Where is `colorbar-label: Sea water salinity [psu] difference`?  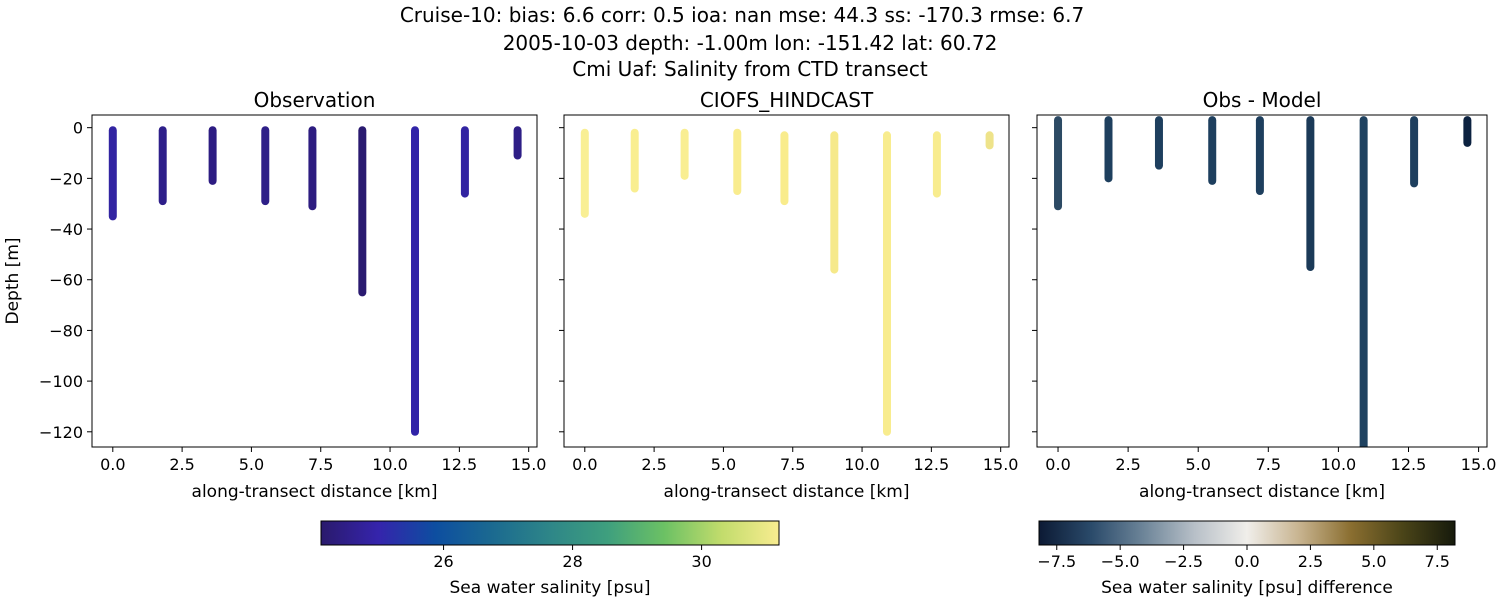 colorbar-label: Sea water salinity [psu] difference is located at coordinates (1247, 588).